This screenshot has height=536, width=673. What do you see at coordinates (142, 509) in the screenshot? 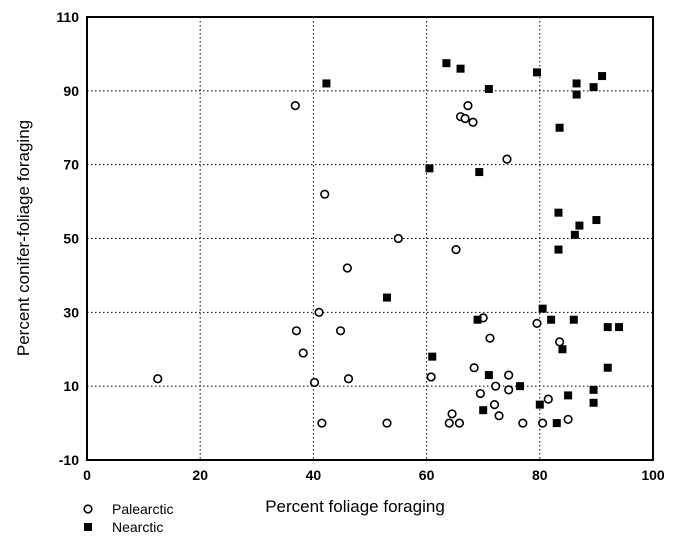
I see `legend-label-palearctic: Palearctic` at bounding box center [142, 509].